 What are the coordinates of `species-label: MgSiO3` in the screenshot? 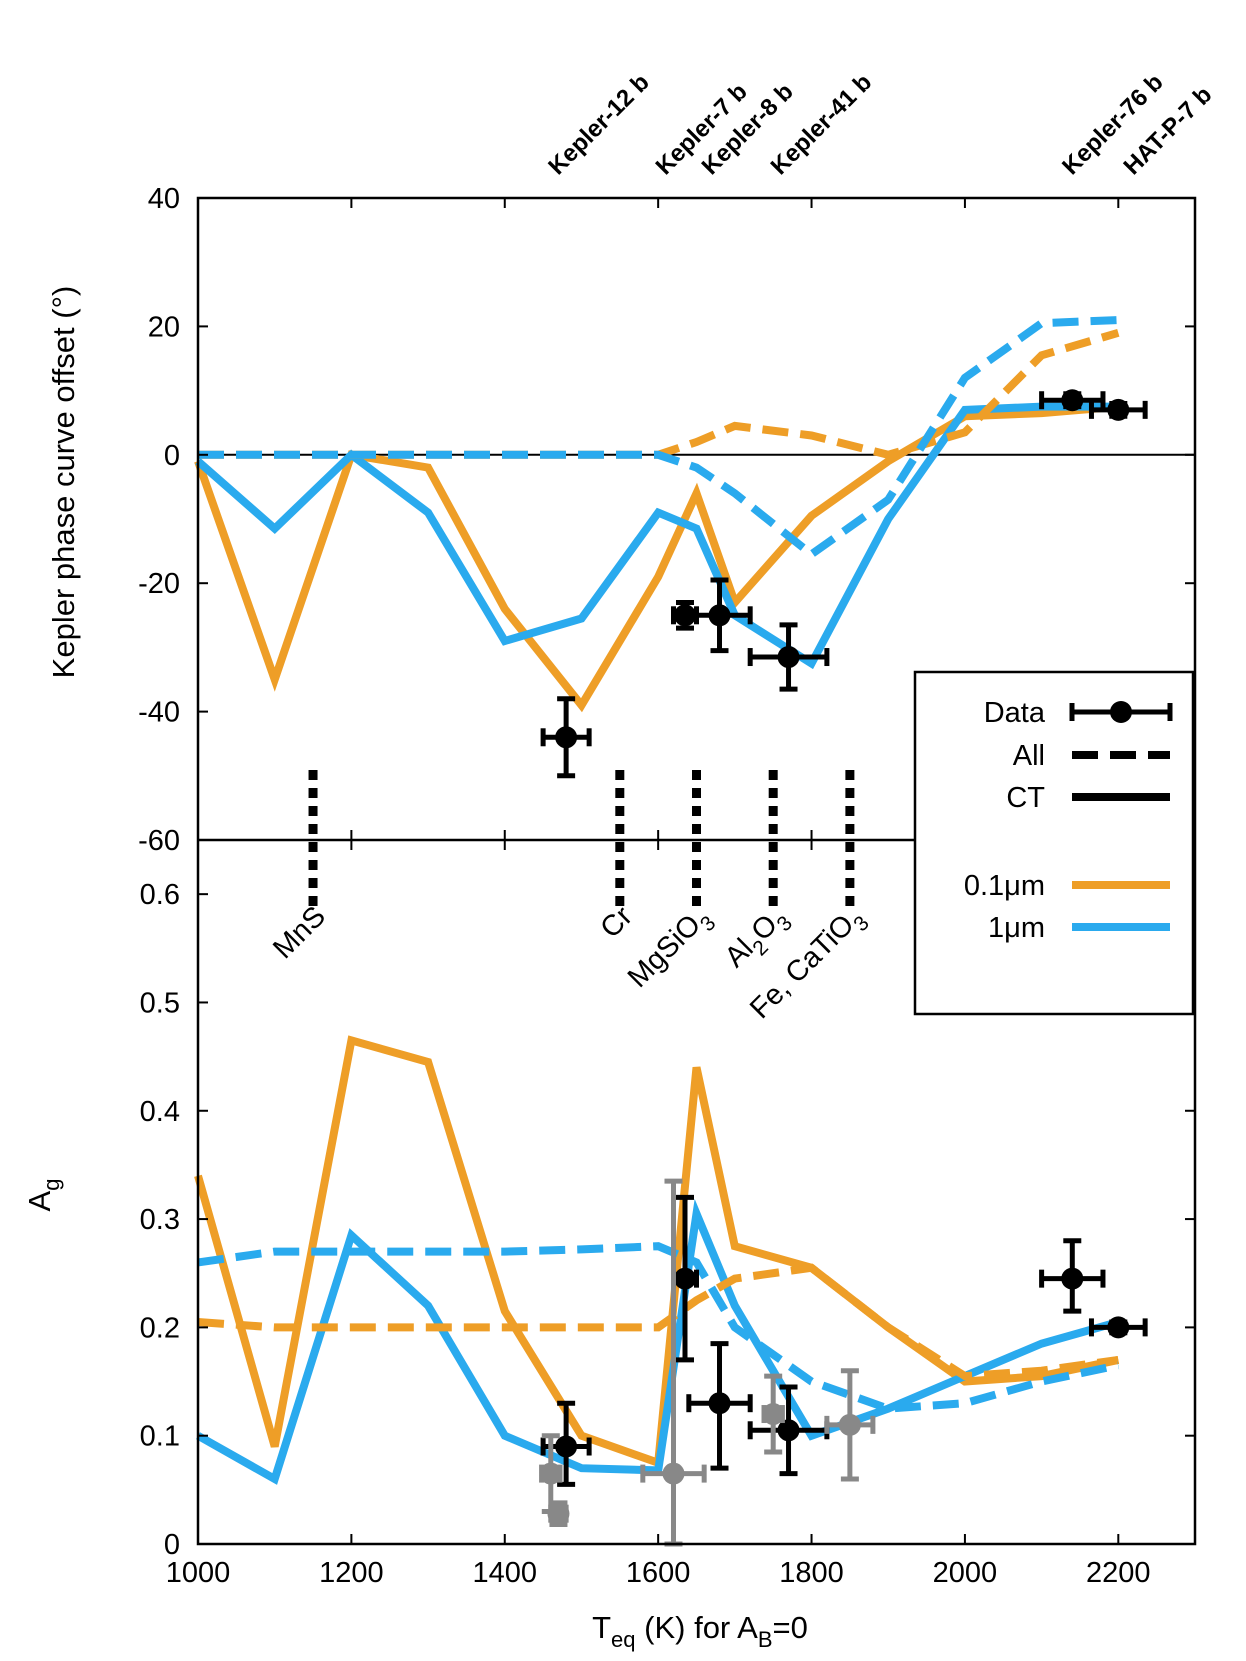 It's located at (671, 949).